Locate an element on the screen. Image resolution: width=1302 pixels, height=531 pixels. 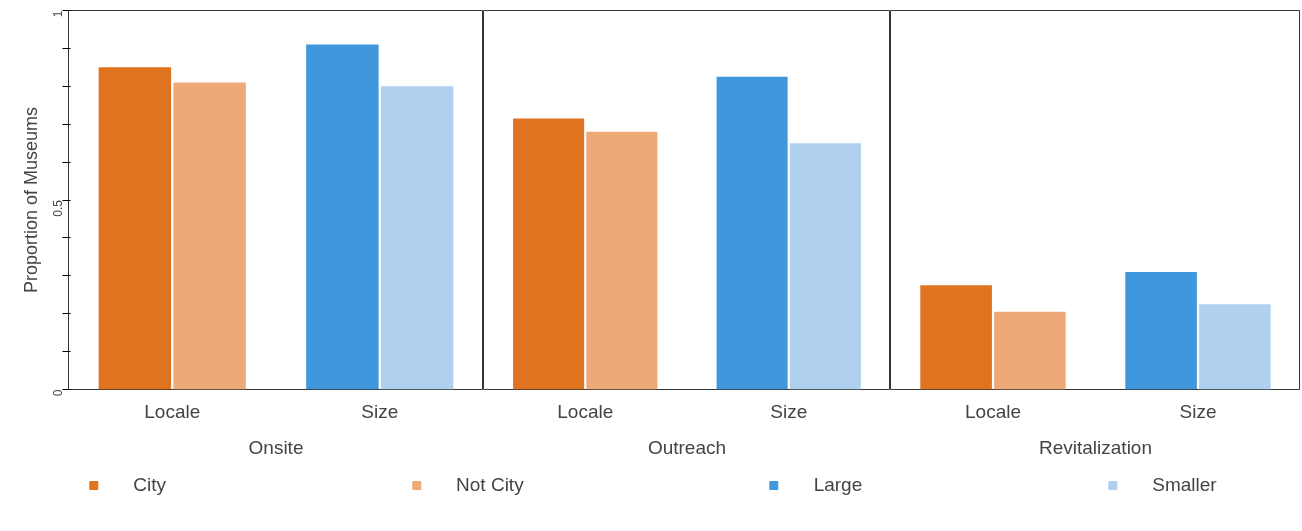
y-tick-label: 0 is located at coordinates (58, 393).